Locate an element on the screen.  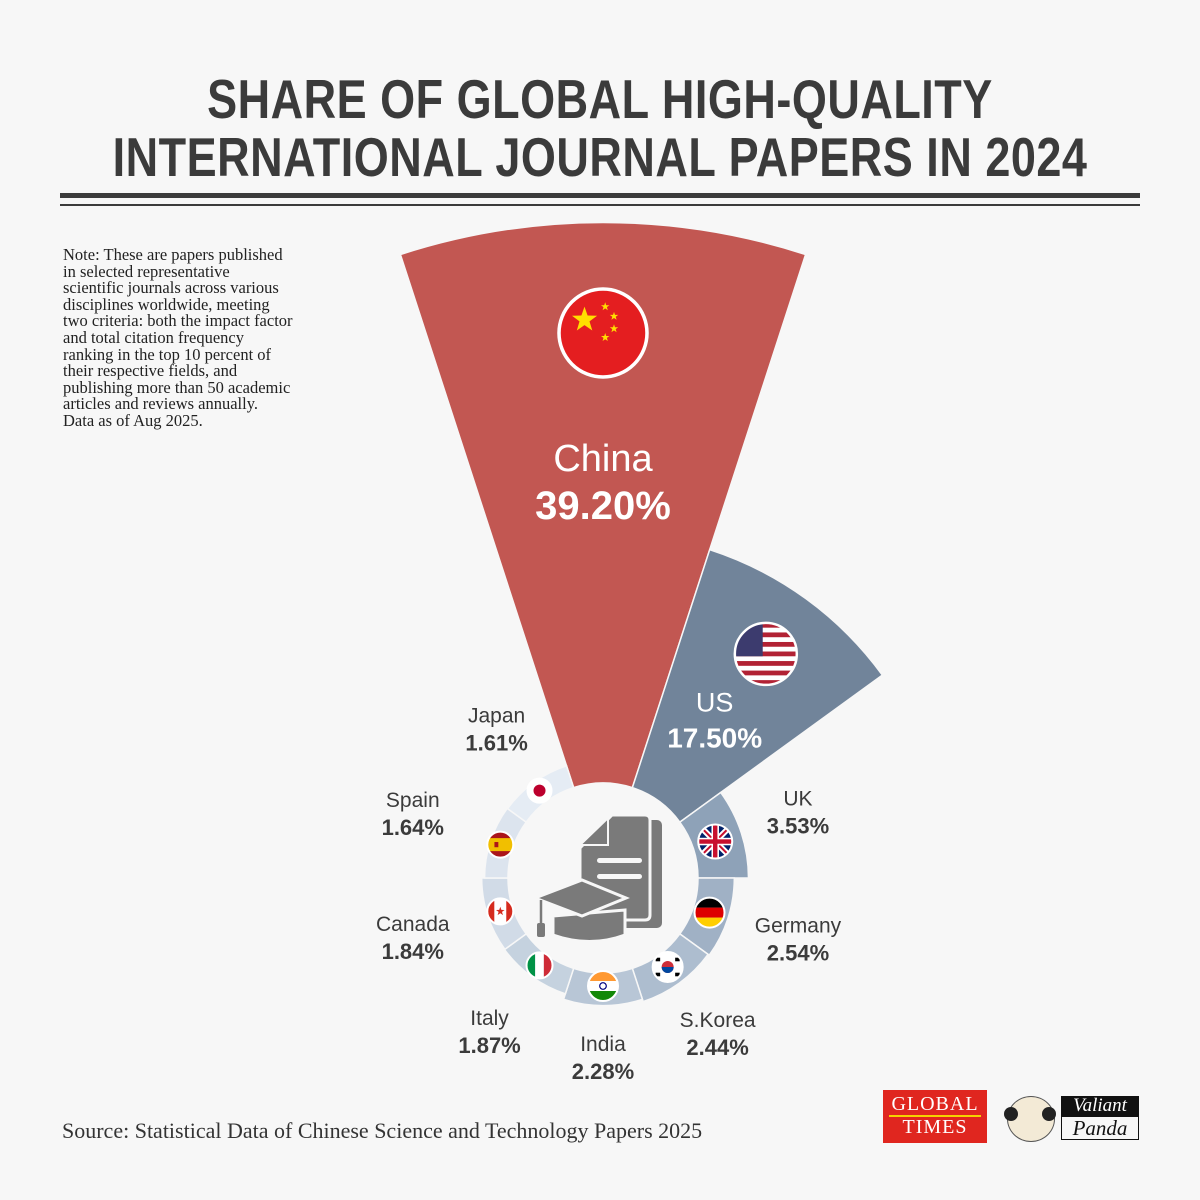
flag-in-icon is located at coordinates (603, 986).